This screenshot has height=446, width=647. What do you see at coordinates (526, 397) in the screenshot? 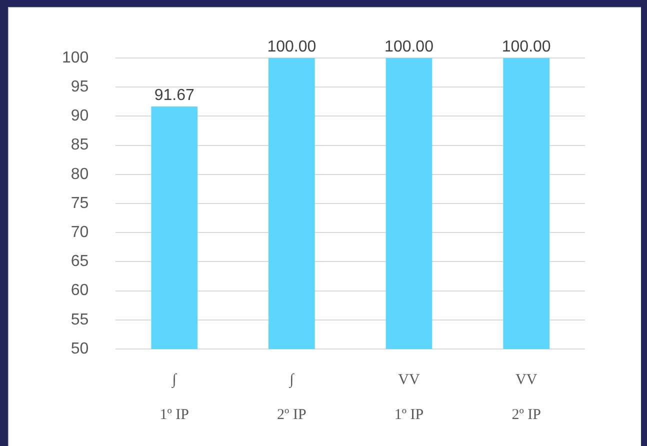
I see `category-label: VV 2º IP` at bounding box center [526, 397].